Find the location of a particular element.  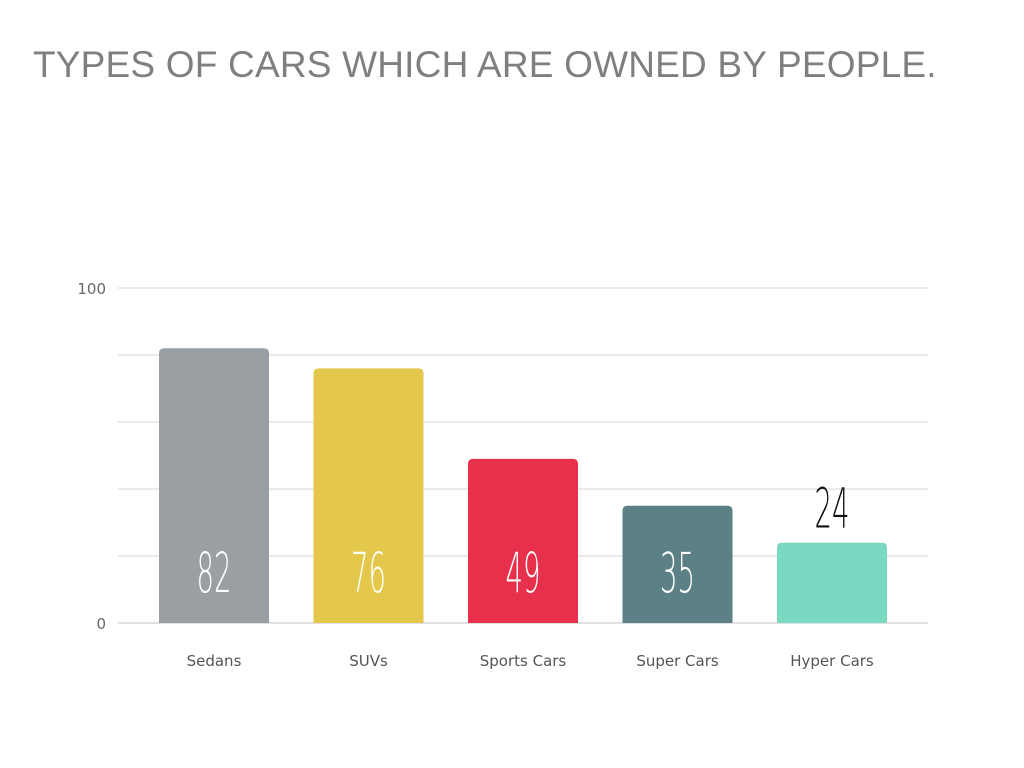

data-label: 49 is located at coordinates (523, 574).